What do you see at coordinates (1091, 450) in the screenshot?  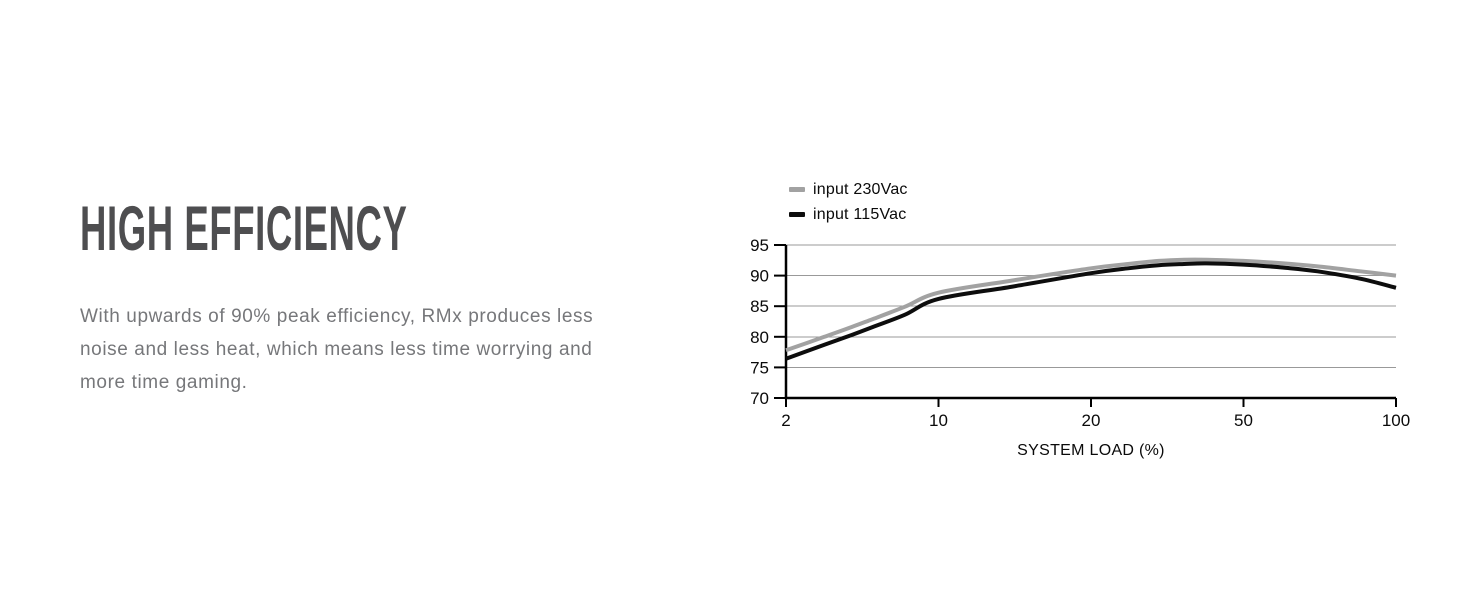 I see `svg-text: SYSTEM LOAD (%)` at bounding box center [1091, 450].